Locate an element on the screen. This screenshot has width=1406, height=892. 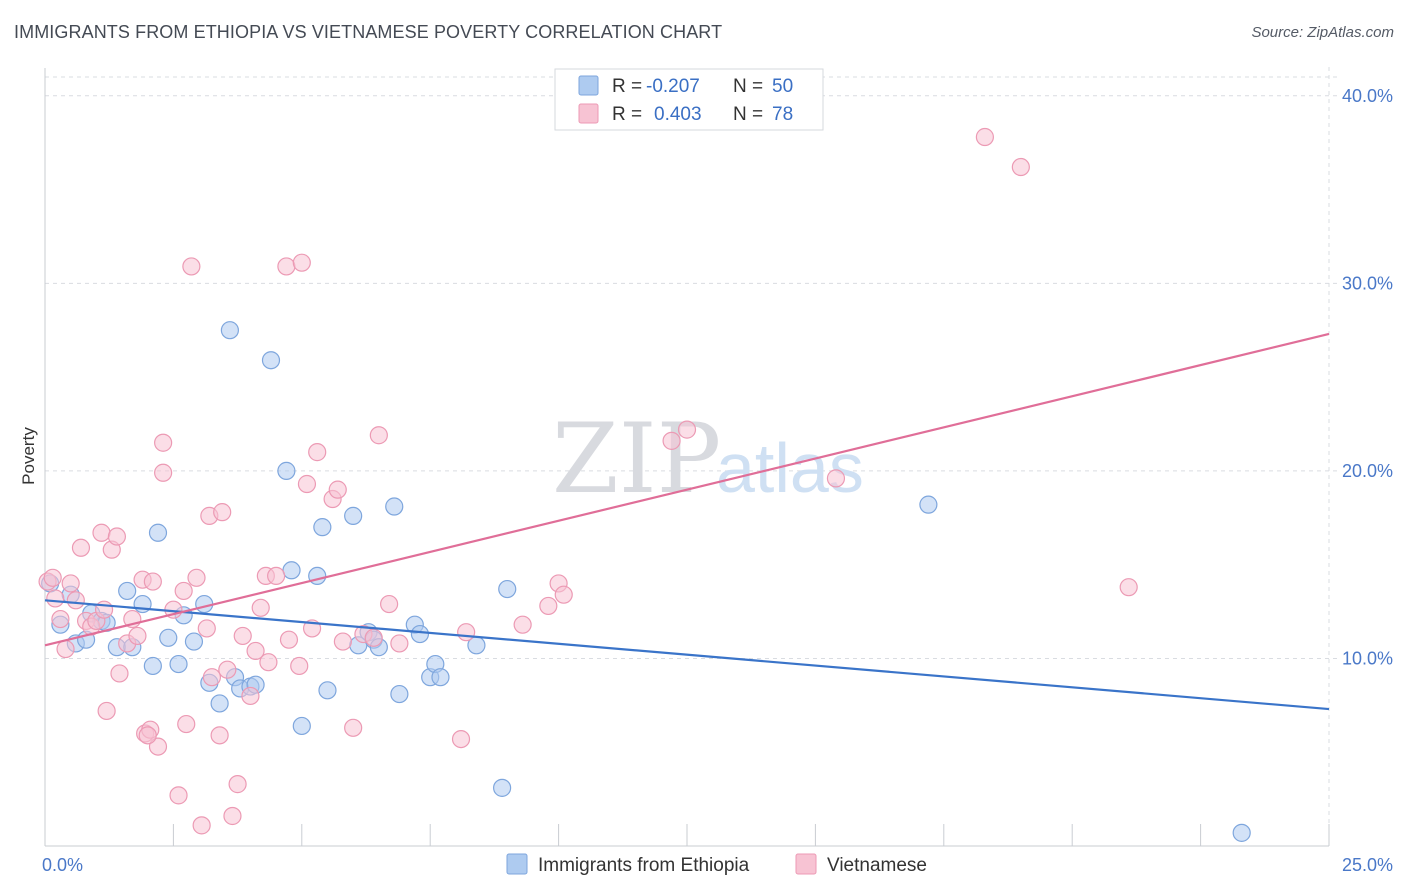
watermark: ZIP atlas is located at coordinates (708, 459).